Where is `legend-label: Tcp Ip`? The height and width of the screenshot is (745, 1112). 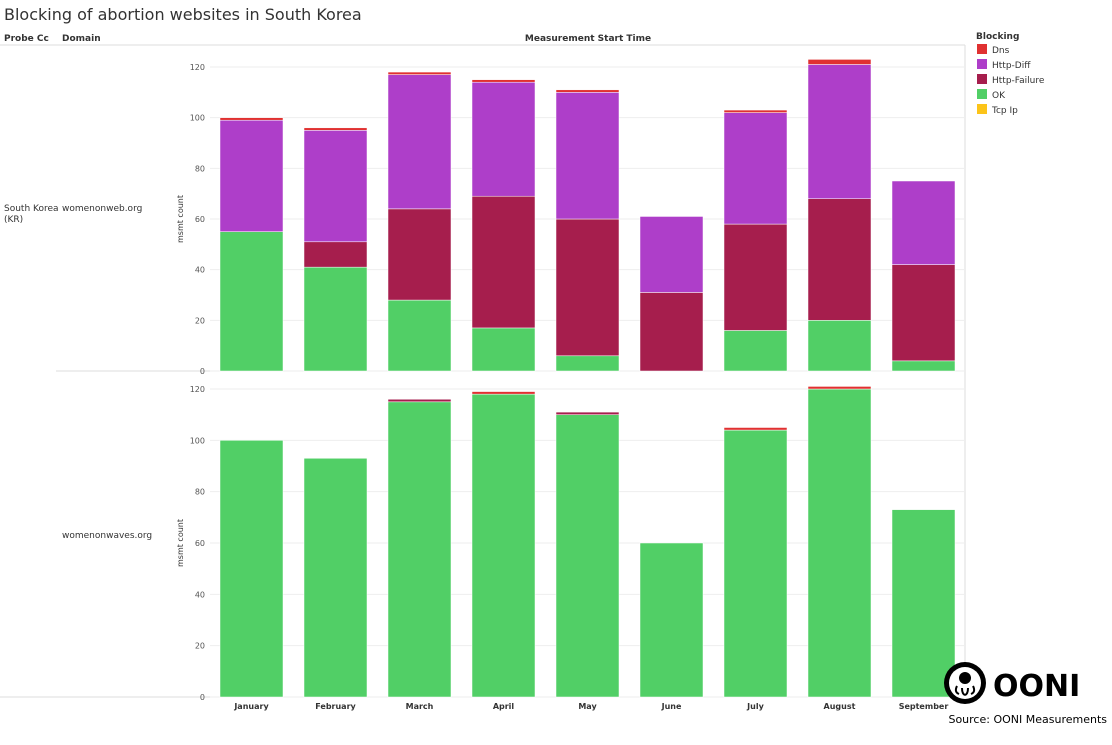 legend-label: Tcp Ip is located at coordinates (1004, 111).